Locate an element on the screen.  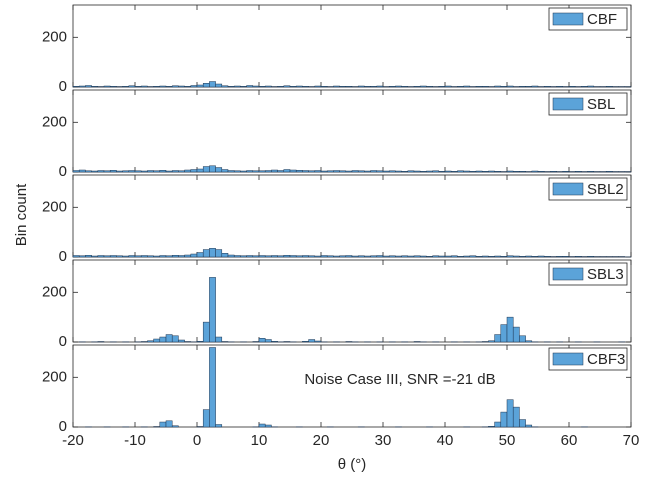
legend: SBL3 is located at coordinates (588, 274).